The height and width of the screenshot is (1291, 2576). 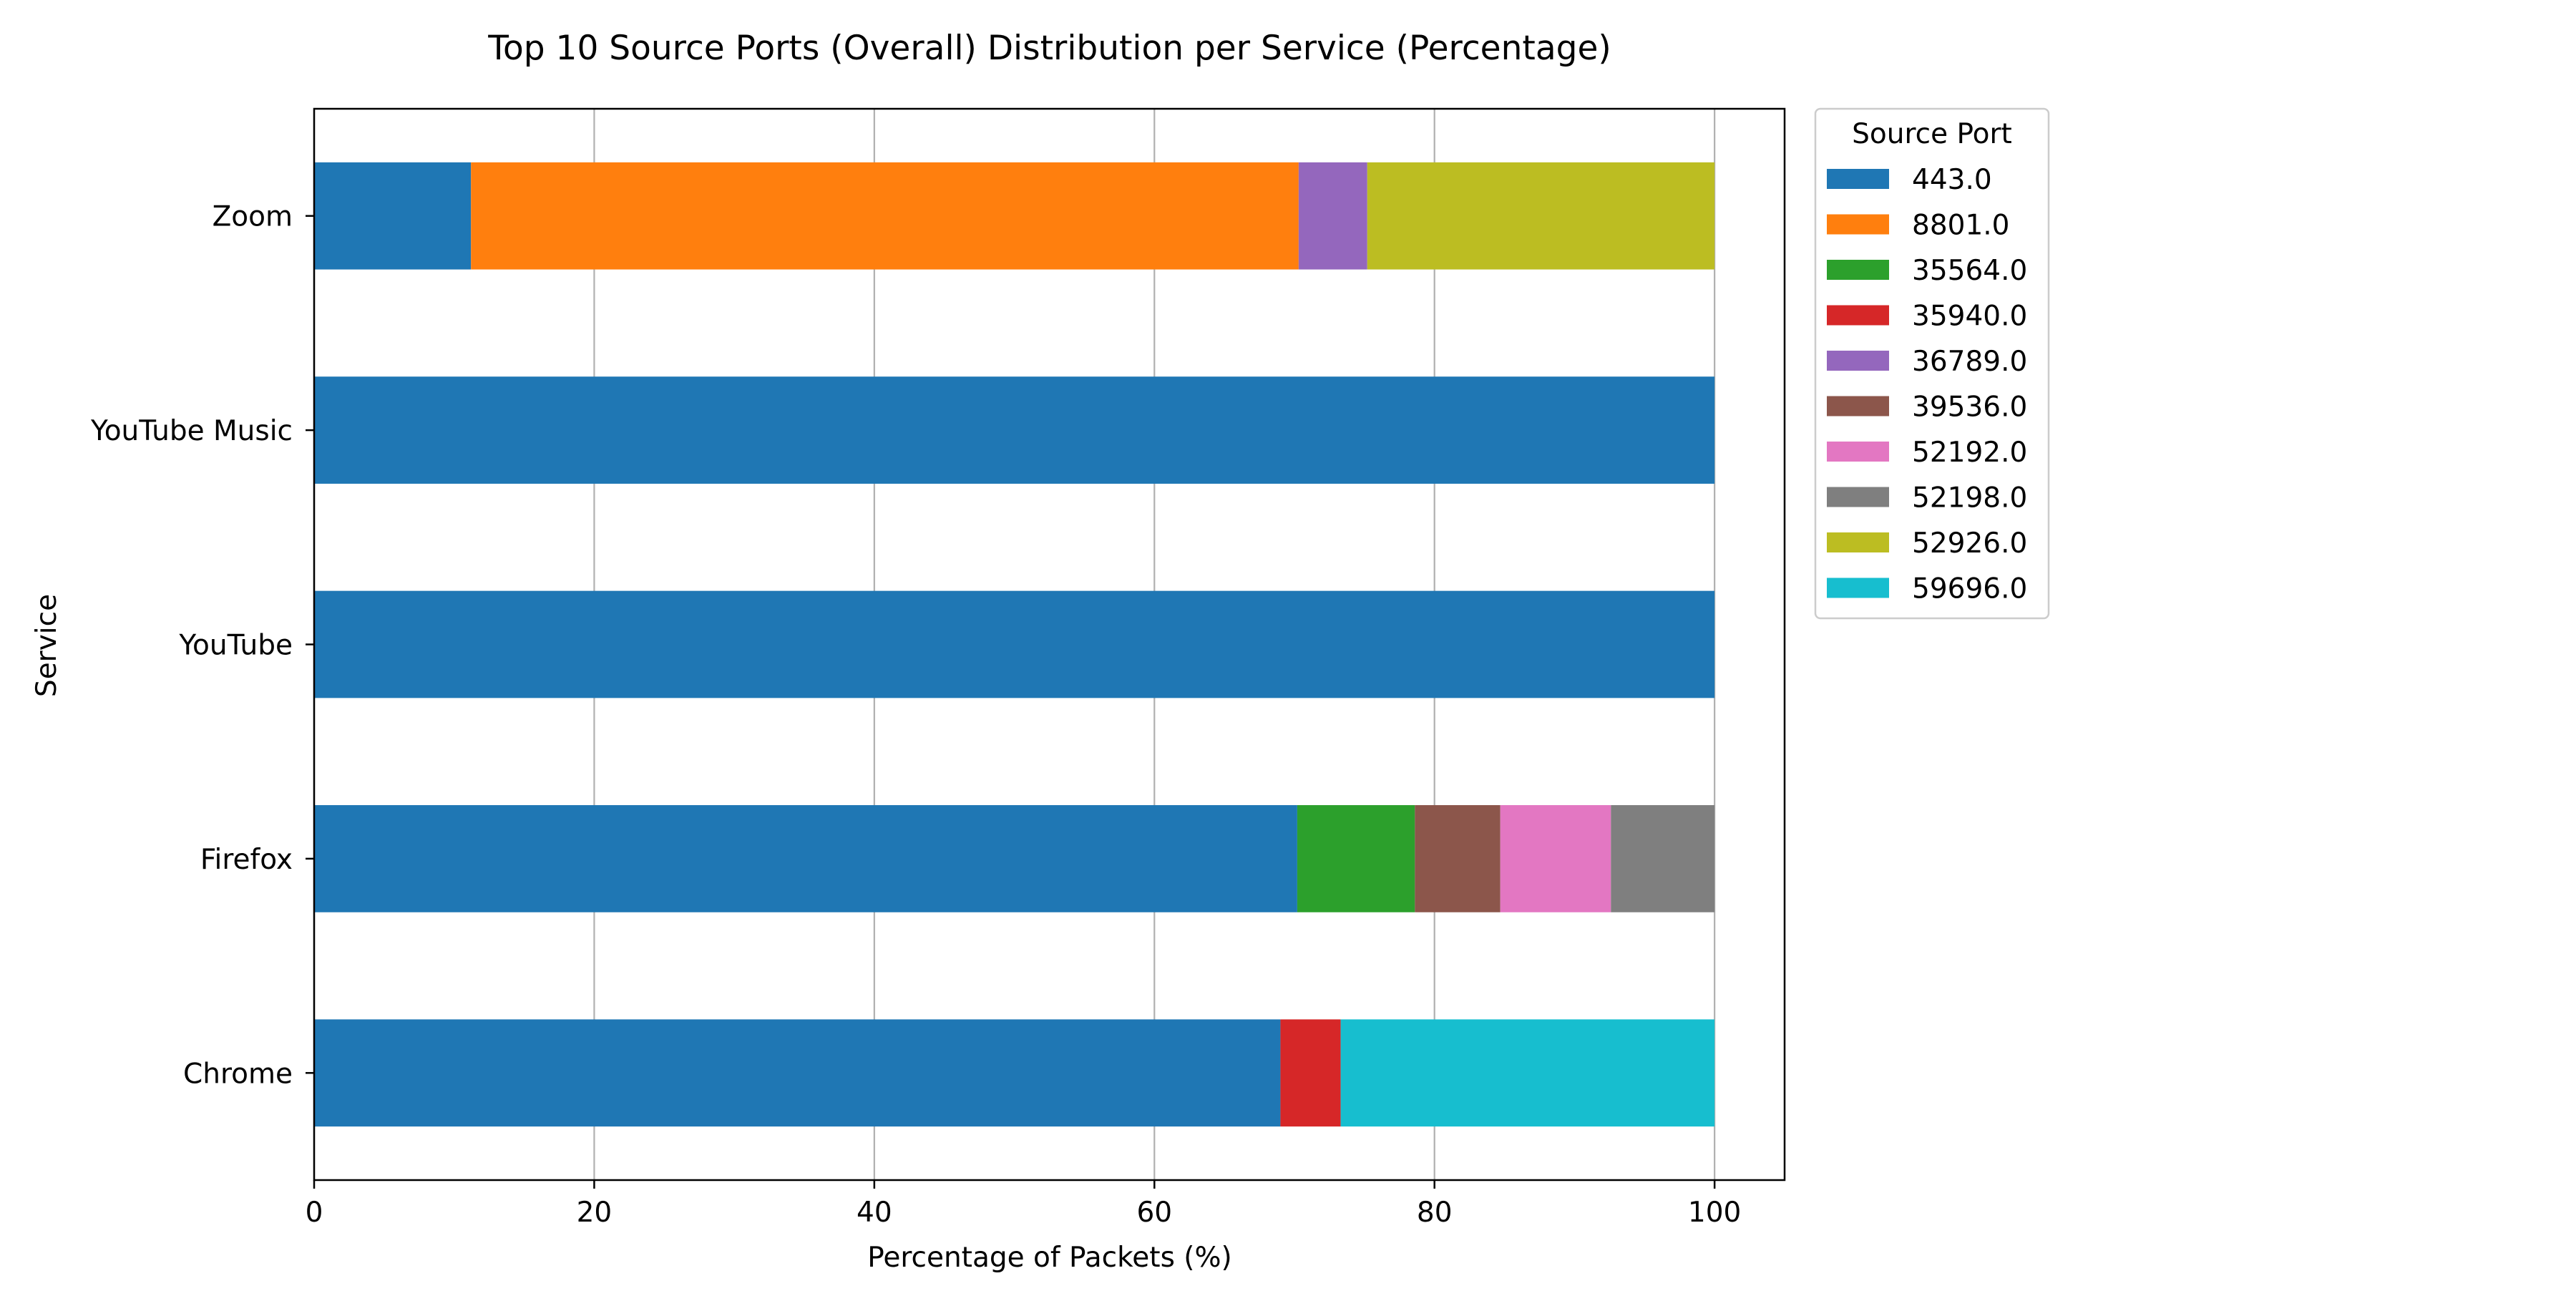 What do you see at coordinates (1970, 362) in the screenshot?
I see `legend-label-36789-0: 36789.0` at bounding box center [1970, 362].